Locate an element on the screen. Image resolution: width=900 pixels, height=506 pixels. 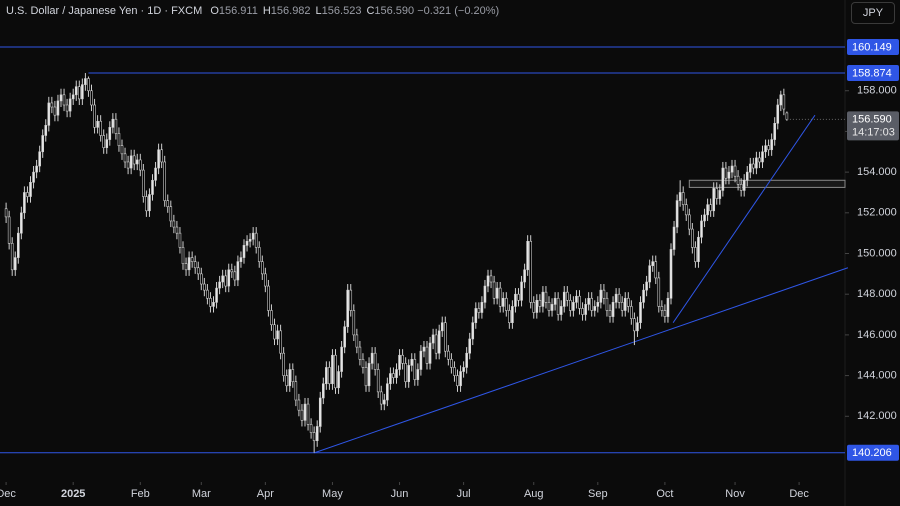
change: −0.321 (−0.20%) is located at coordinates (458, 11).